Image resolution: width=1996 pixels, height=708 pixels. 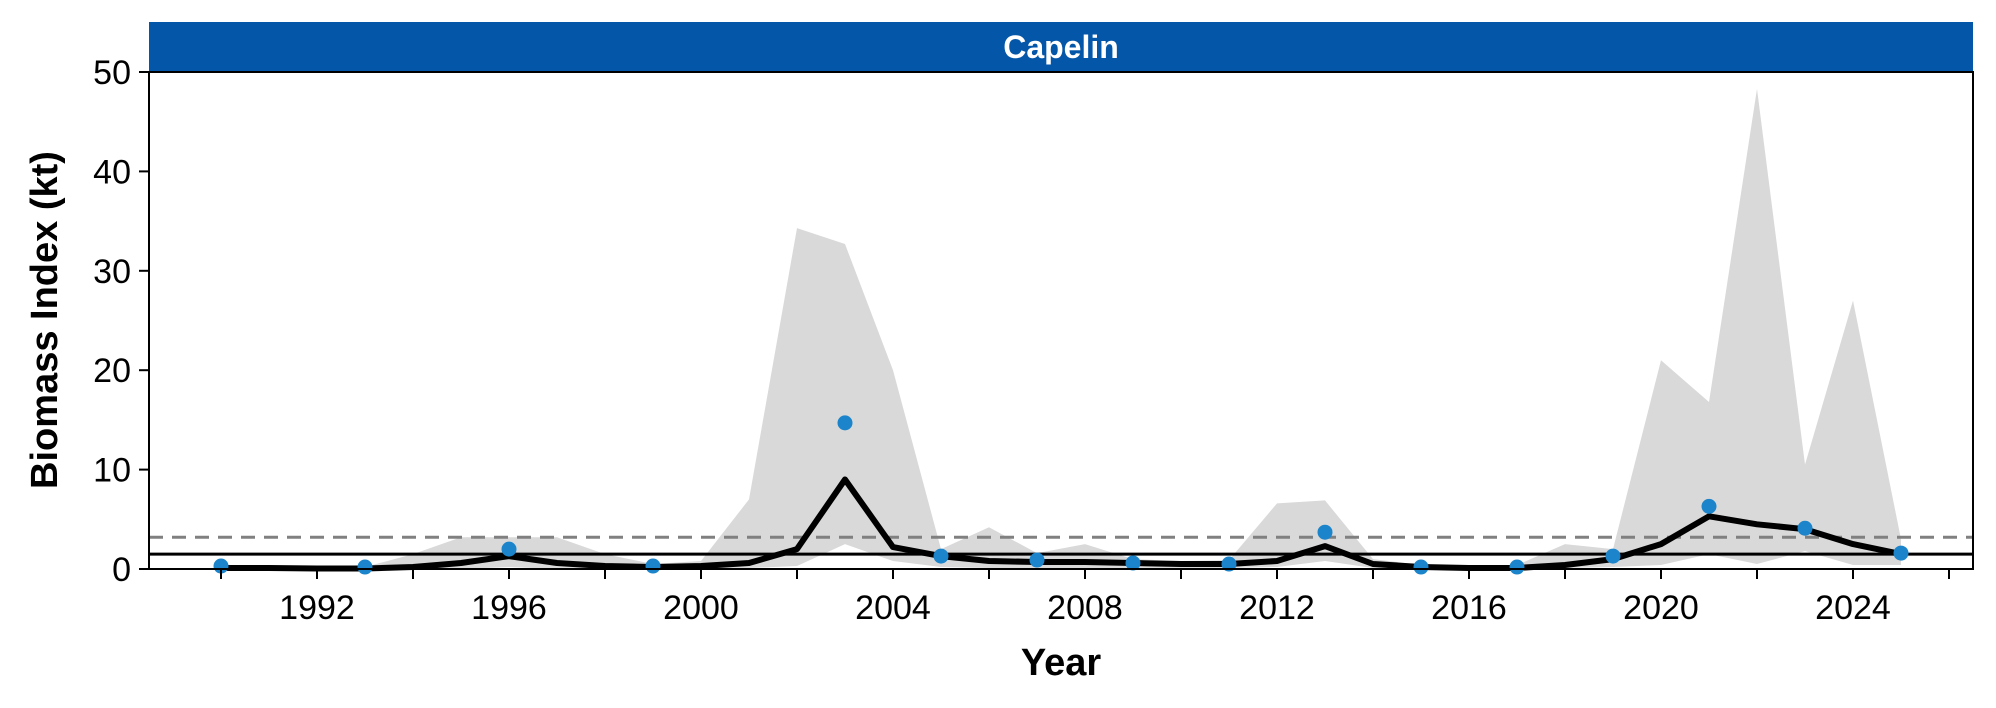 What do you see at coordinates (941, 556) in the screenshot?
I see `observed-point-2005` at bounding box center [941, 556].